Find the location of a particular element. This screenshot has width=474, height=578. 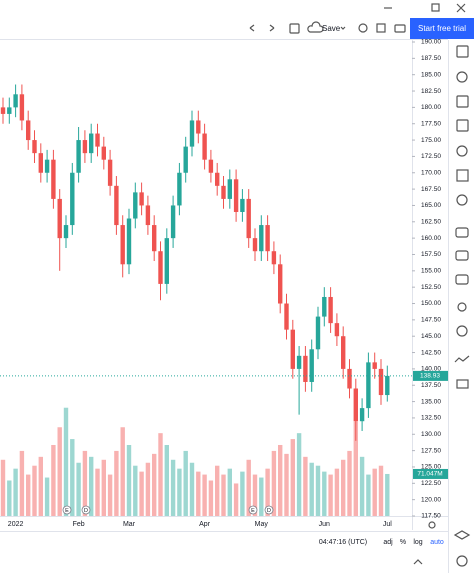

y-tick-label: 122.50 is located at coordinates (431, 483).